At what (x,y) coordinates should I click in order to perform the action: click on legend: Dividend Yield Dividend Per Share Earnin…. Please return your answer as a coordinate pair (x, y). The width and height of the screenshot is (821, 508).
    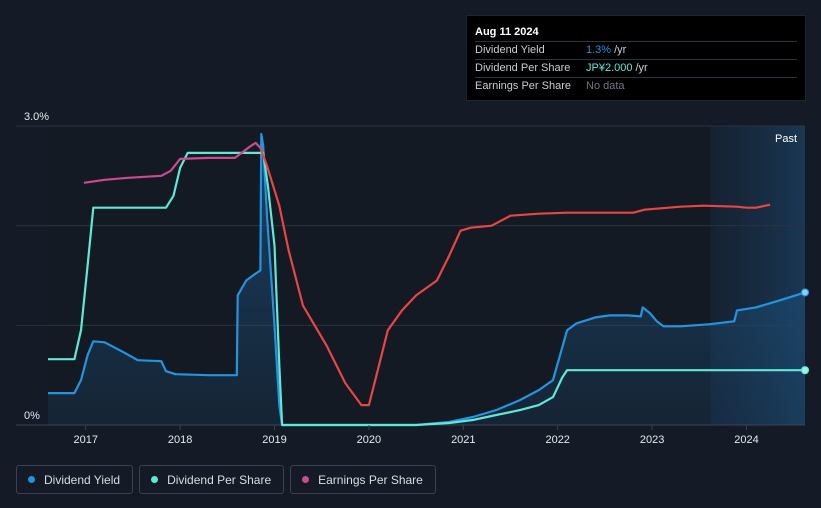
    Looking at the image, I should click on (226, 479).